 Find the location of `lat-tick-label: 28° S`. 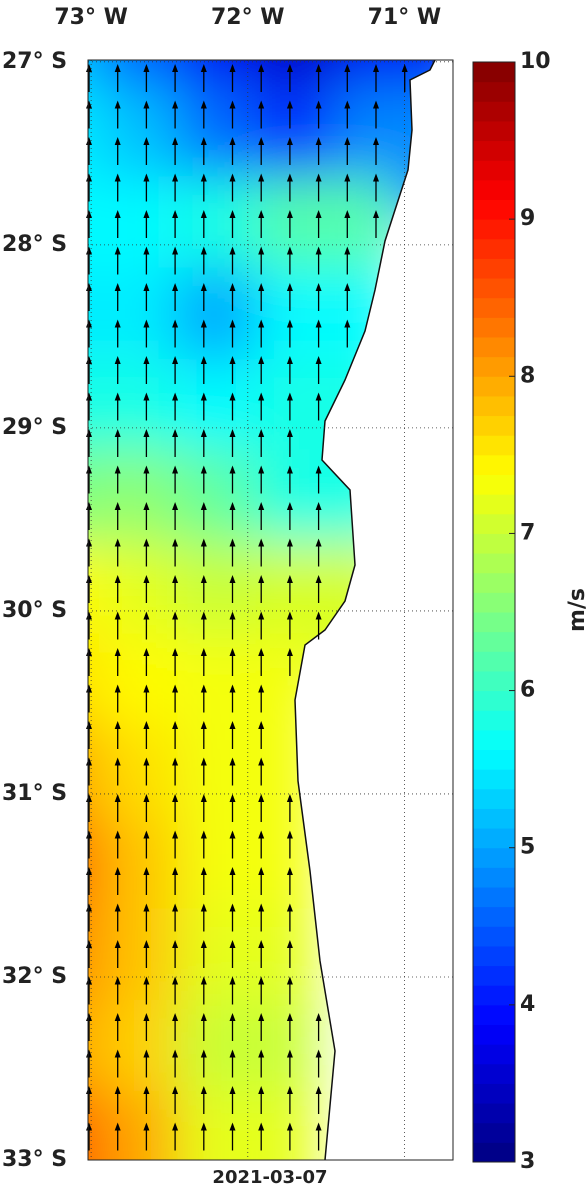

lat-tick-label: 28° S is located at coordinates (34, 244).